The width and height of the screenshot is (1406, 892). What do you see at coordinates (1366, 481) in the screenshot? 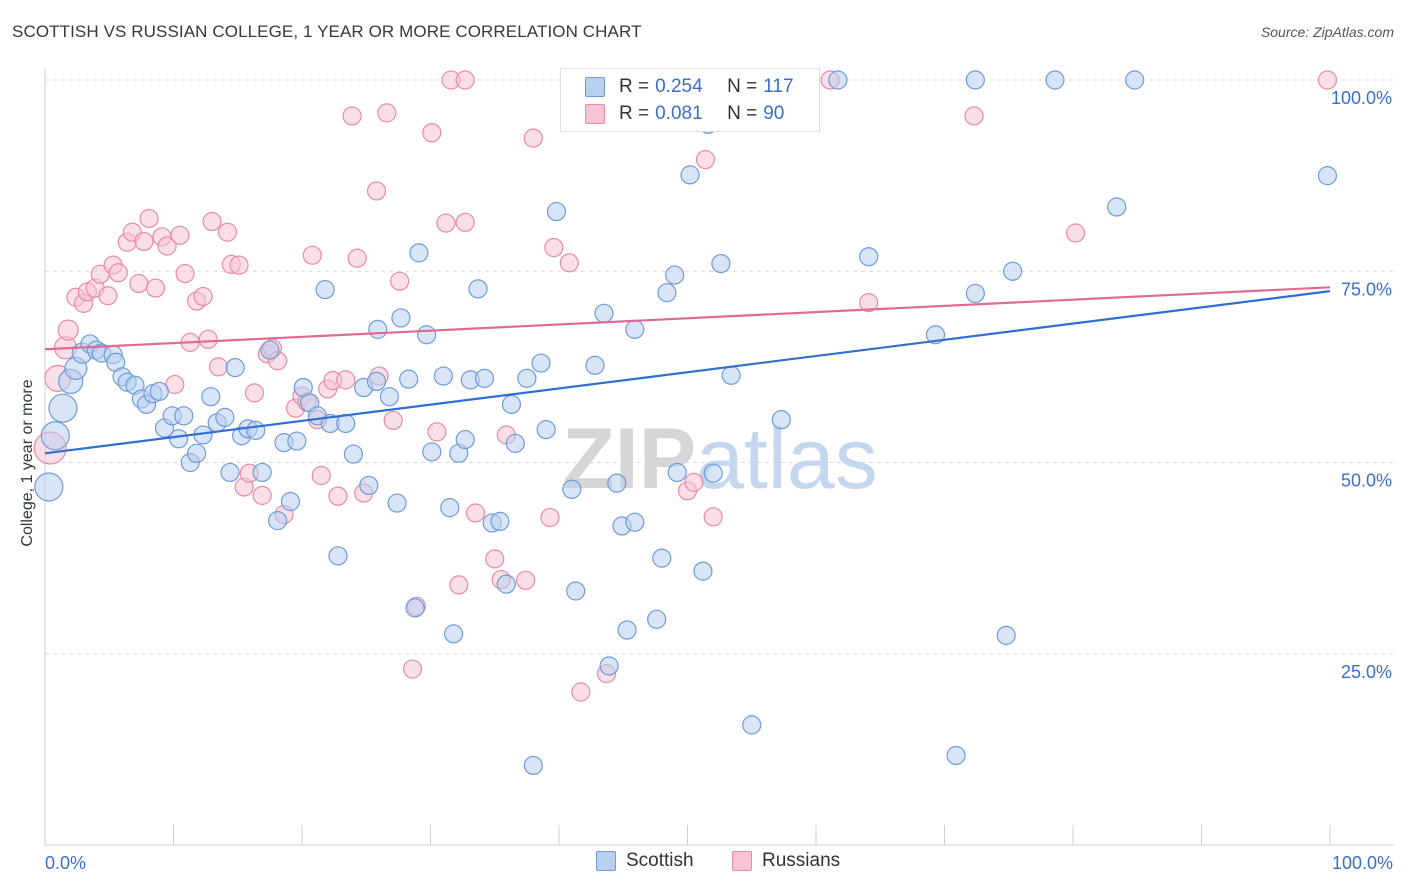
I see `y-tick-label: 50.0%` at bounding box center [1366, 481].